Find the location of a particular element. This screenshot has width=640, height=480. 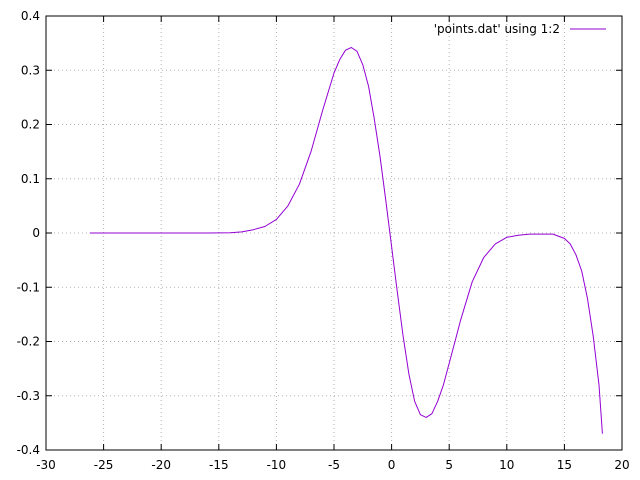

x-tick-label: -30 is located at coordinates (46, 465).